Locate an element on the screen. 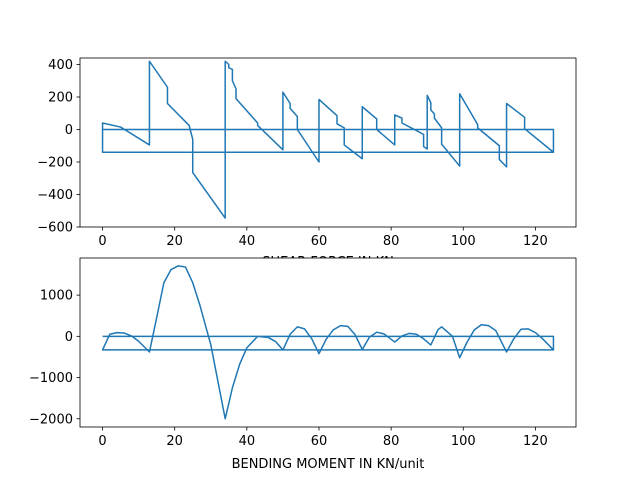 This screenshot has width=640, height=480. bending-moment-y-tick-label: −2000 is located at coordinates (51, 419).